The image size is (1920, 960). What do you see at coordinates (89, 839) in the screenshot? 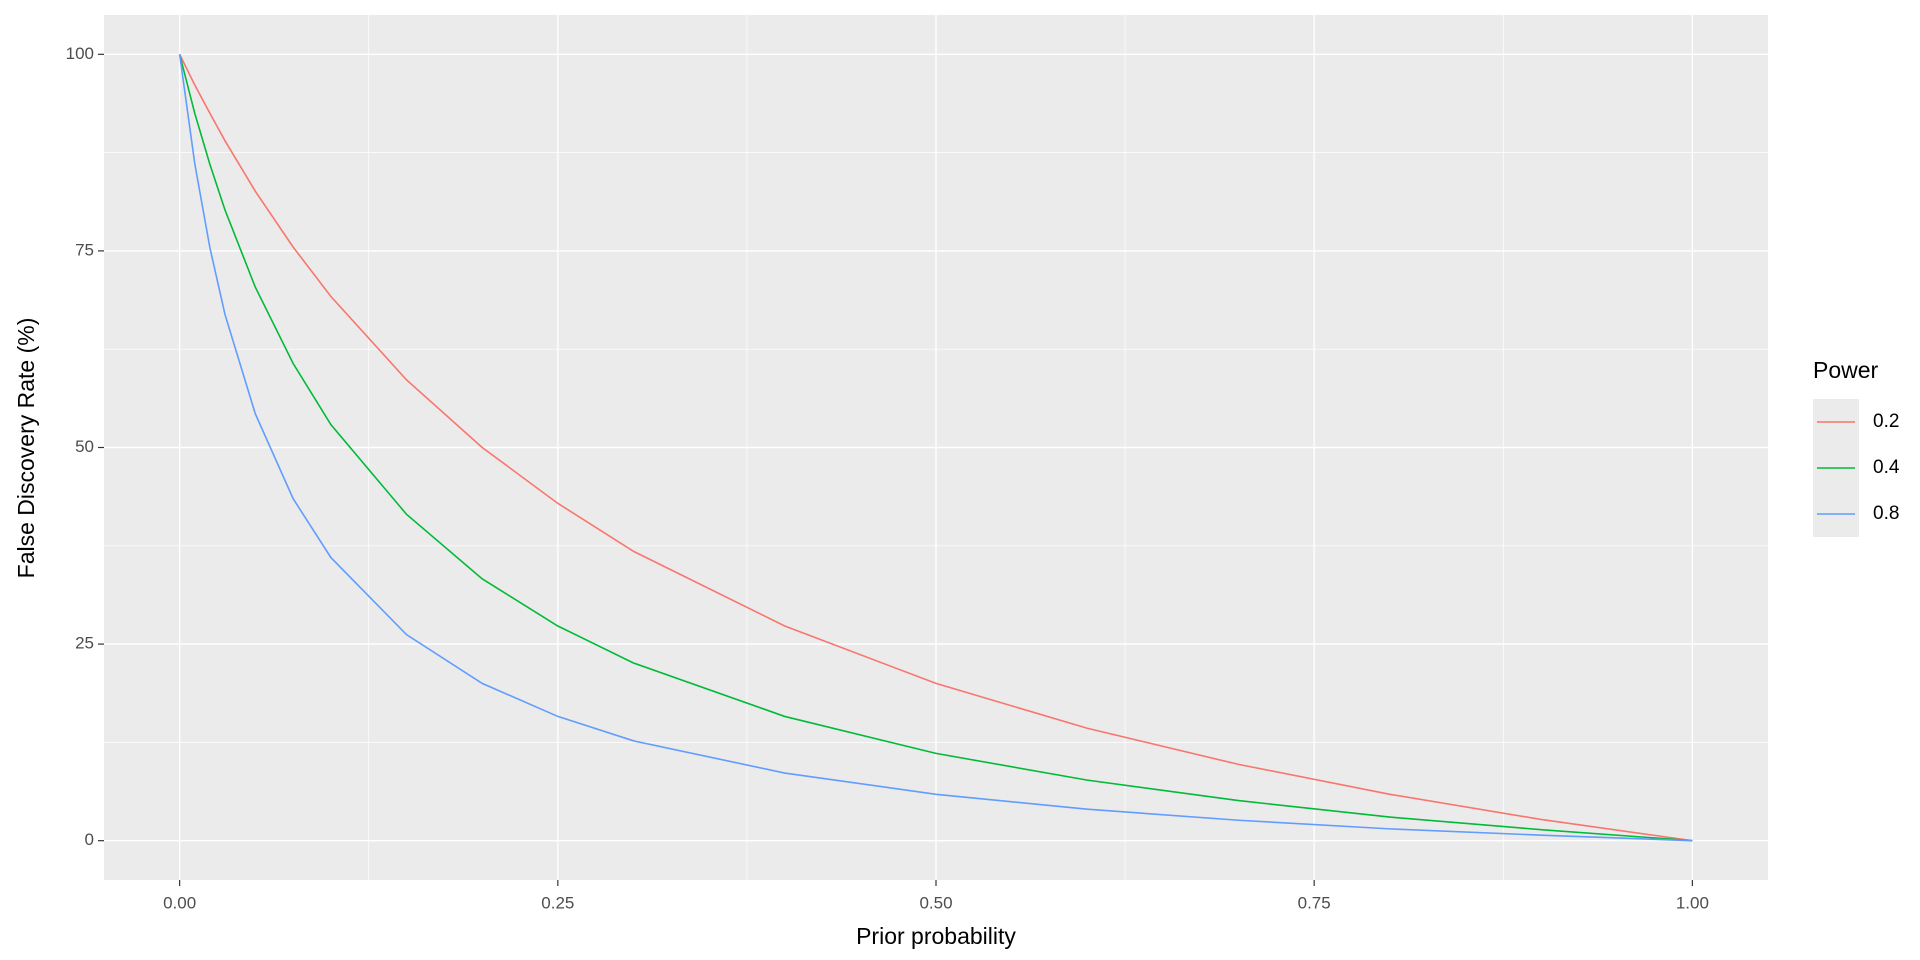
I see `y-tick-label: 0` at bounding box center [89, 839].